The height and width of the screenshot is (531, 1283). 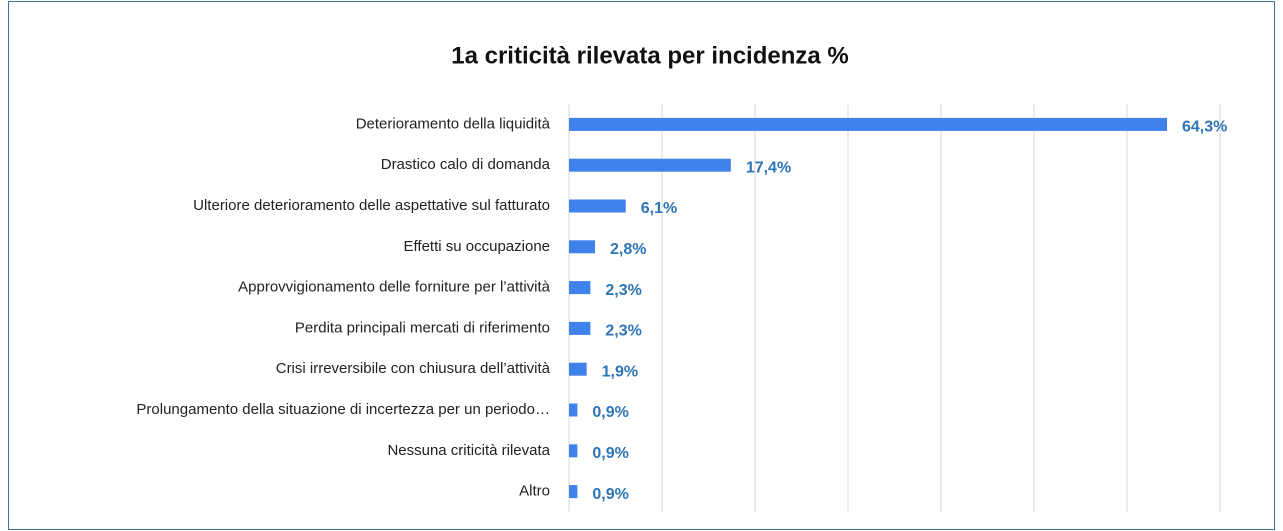 I want to click on y-tick-label: Drastico calo di domanda, so click(x=466, y=164).